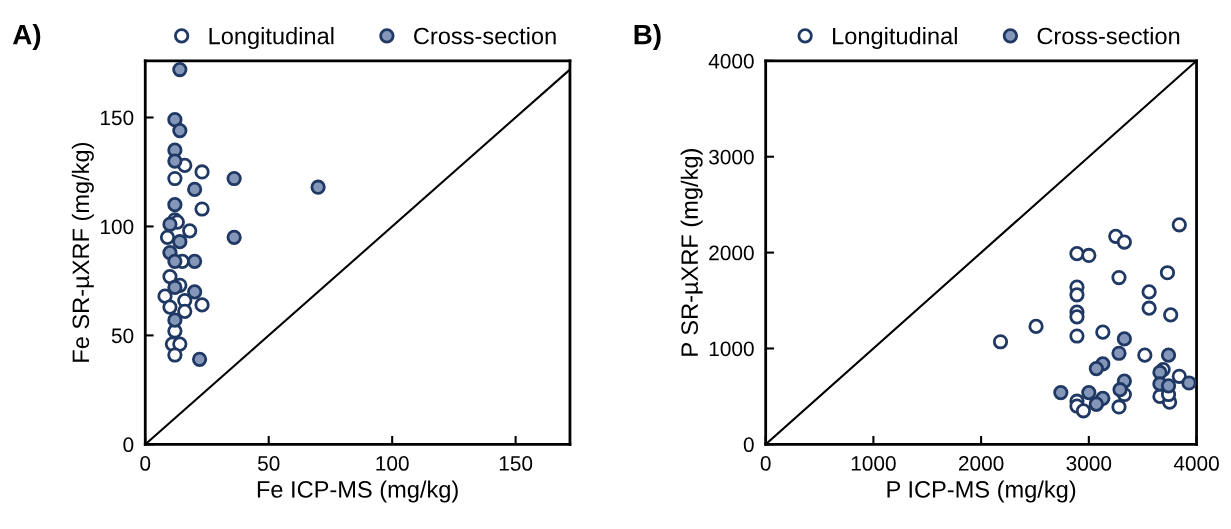 This screenshot has width=1231, height=529. Describe the element at coordinates (392, 463) in the screenshot. I see `x-tick-label: 100` at that location.